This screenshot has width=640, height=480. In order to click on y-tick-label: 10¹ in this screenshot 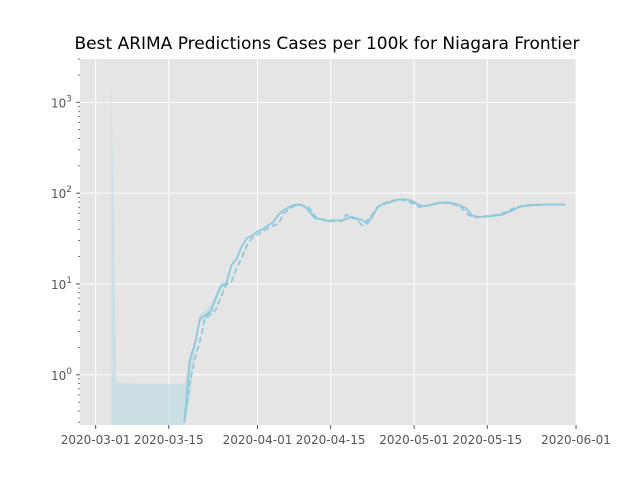, I will do `click(61, 284)`.